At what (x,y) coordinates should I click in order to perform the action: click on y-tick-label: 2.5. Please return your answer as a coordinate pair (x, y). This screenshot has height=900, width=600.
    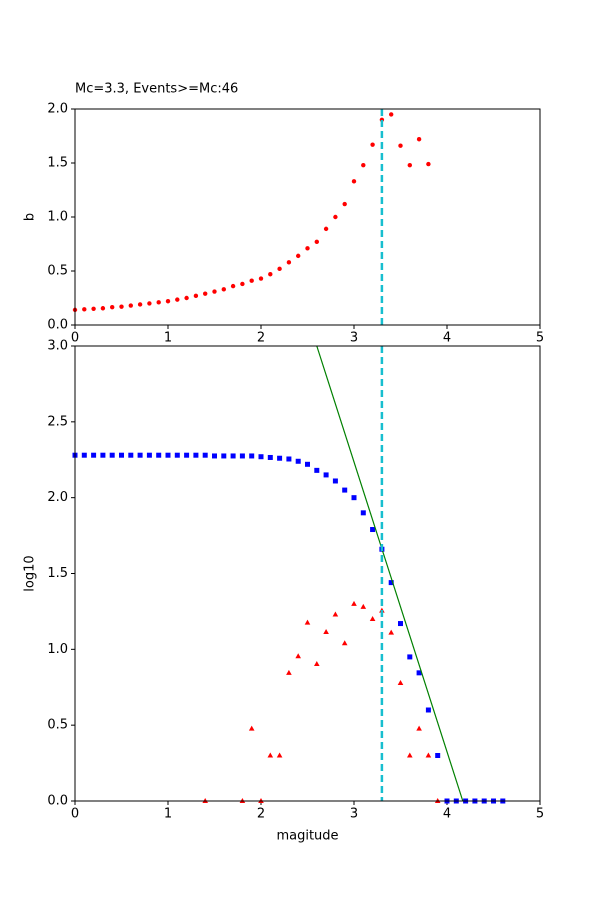
    Looking at the image, I should click on (57, 421).